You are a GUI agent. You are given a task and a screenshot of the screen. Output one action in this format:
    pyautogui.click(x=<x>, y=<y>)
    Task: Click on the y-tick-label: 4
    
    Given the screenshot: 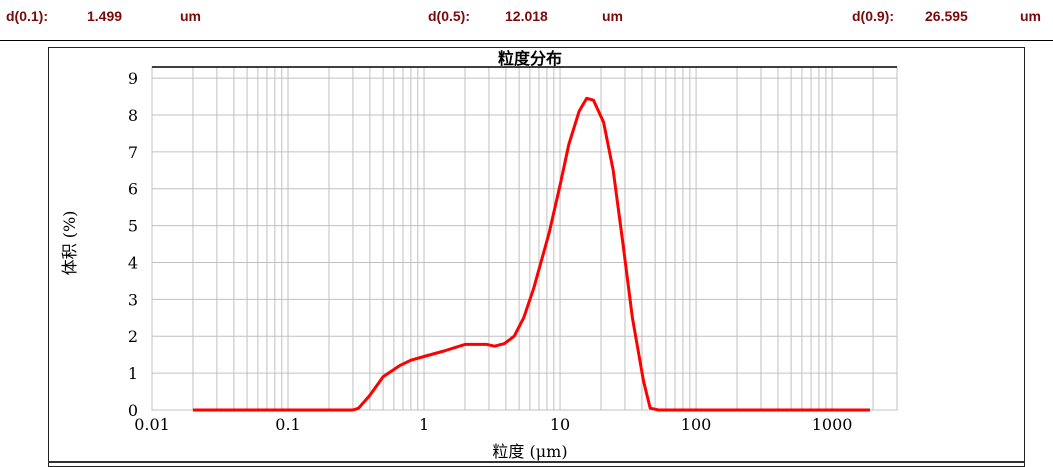 What is the action you would take?
    pyautogui.click(x=133, y=262)
    